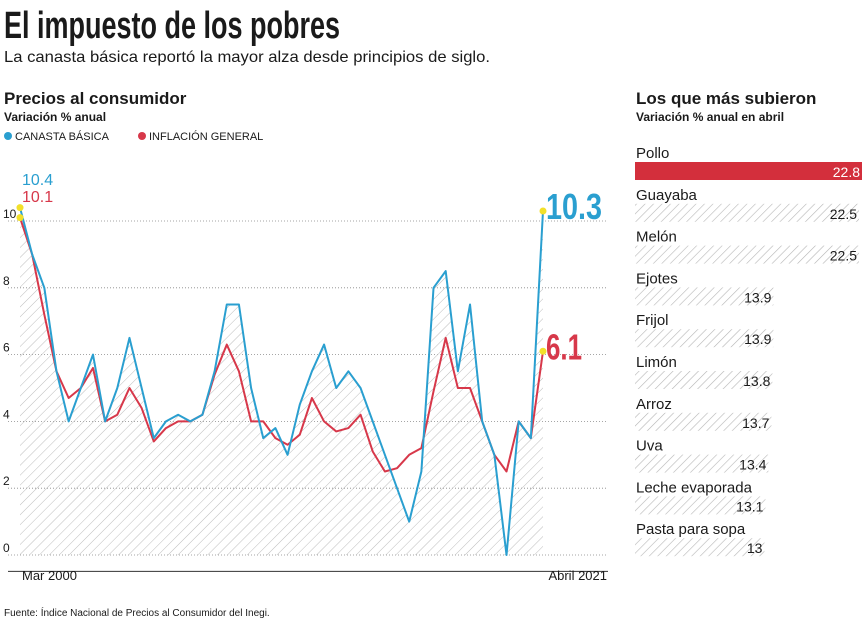 The image size is (862, 620). What do you see at coordinates (726, 98) in the screenshot?
I see `chart-title: Los que más subieron` at bounding box center [726, 98].